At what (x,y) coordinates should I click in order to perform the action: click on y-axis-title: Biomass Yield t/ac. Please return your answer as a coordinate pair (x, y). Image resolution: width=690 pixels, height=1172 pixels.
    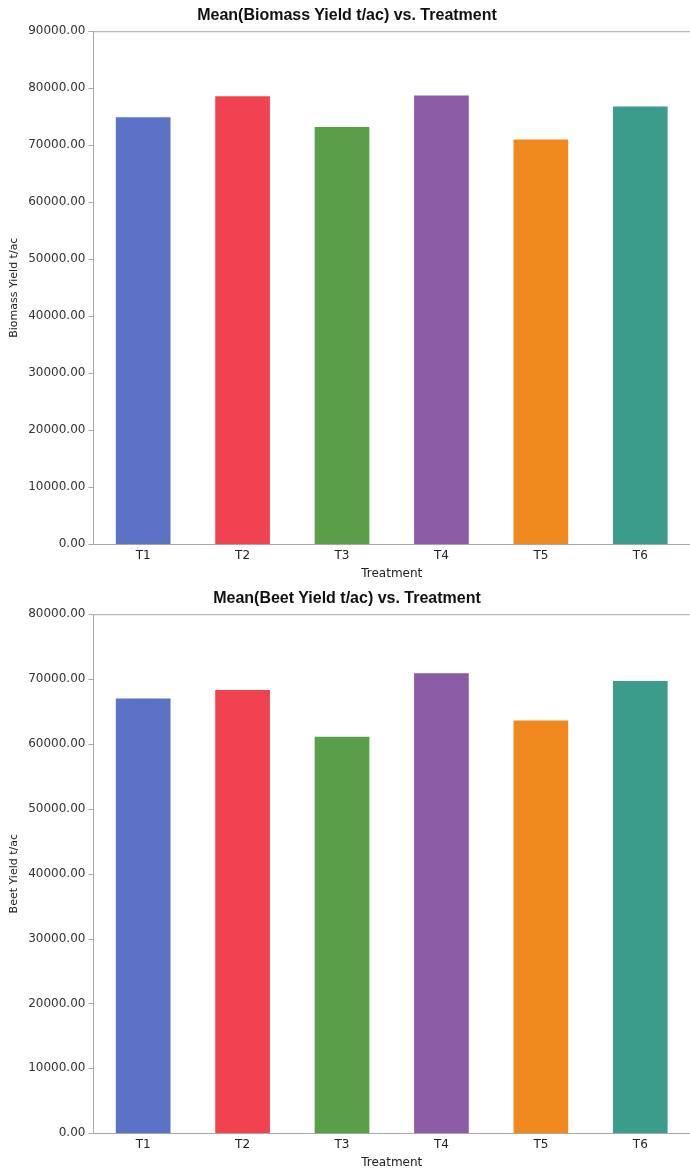
    Looking at the image, I should click on (14, 287).